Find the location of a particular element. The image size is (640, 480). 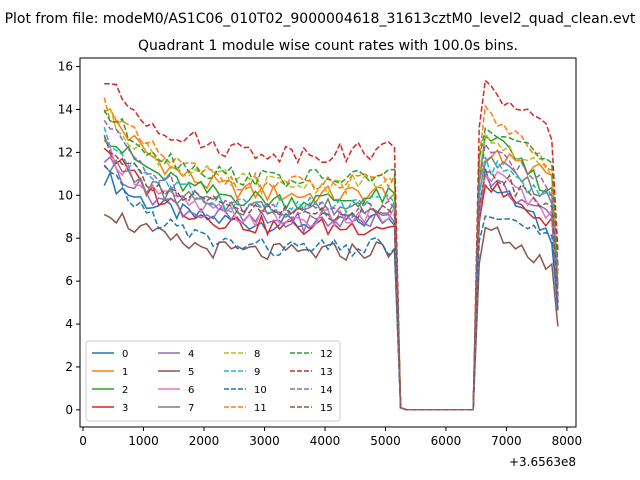

x-tick-label: 2000 is located at coordinates (204, 441).